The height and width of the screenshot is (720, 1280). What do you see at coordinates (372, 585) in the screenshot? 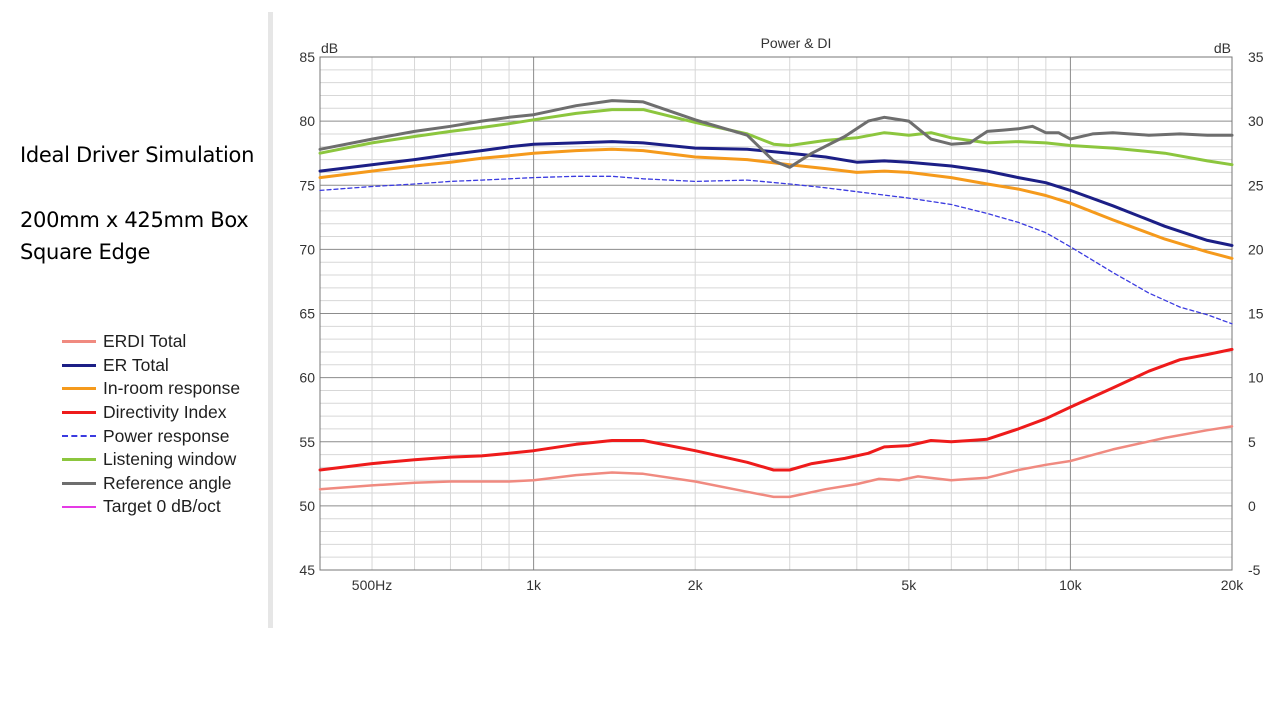
I see `x-tick-label: 500Hz` at bounding box center [372, 585].